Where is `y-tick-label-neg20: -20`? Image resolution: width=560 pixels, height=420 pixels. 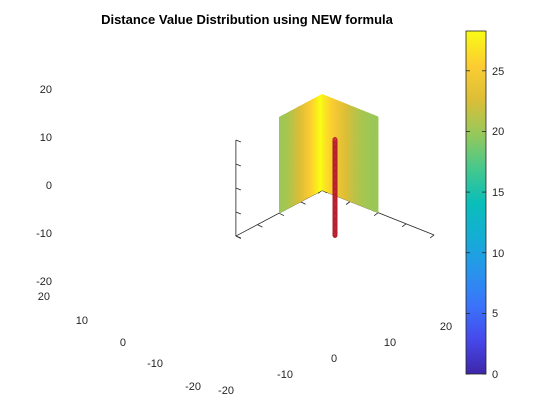
y-tick-label-neg20: -20 is located at coordinates (193, 387).